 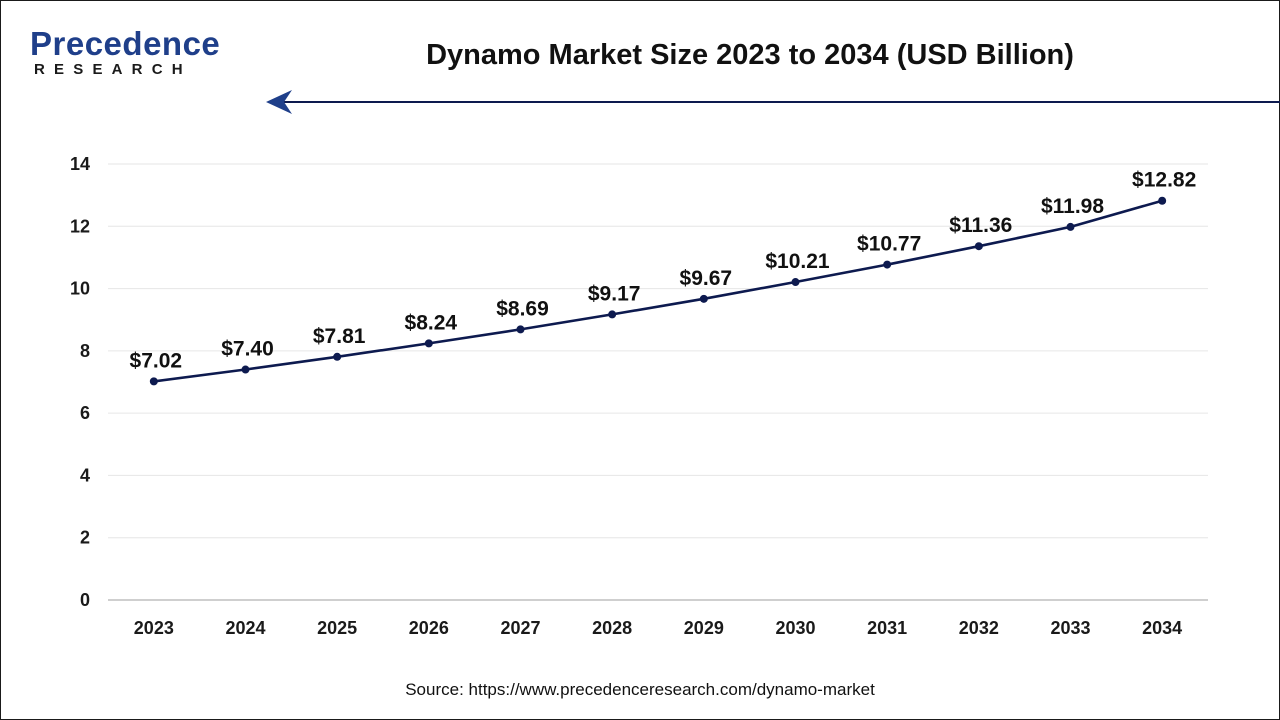 I want to click on data-label: $8.69, so click(x=522, y=308).